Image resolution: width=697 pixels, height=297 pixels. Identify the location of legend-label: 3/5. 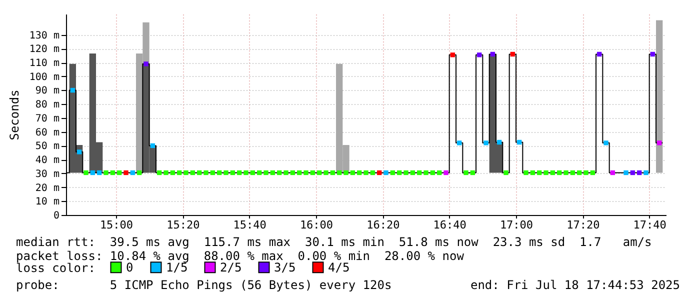
(285, 267).